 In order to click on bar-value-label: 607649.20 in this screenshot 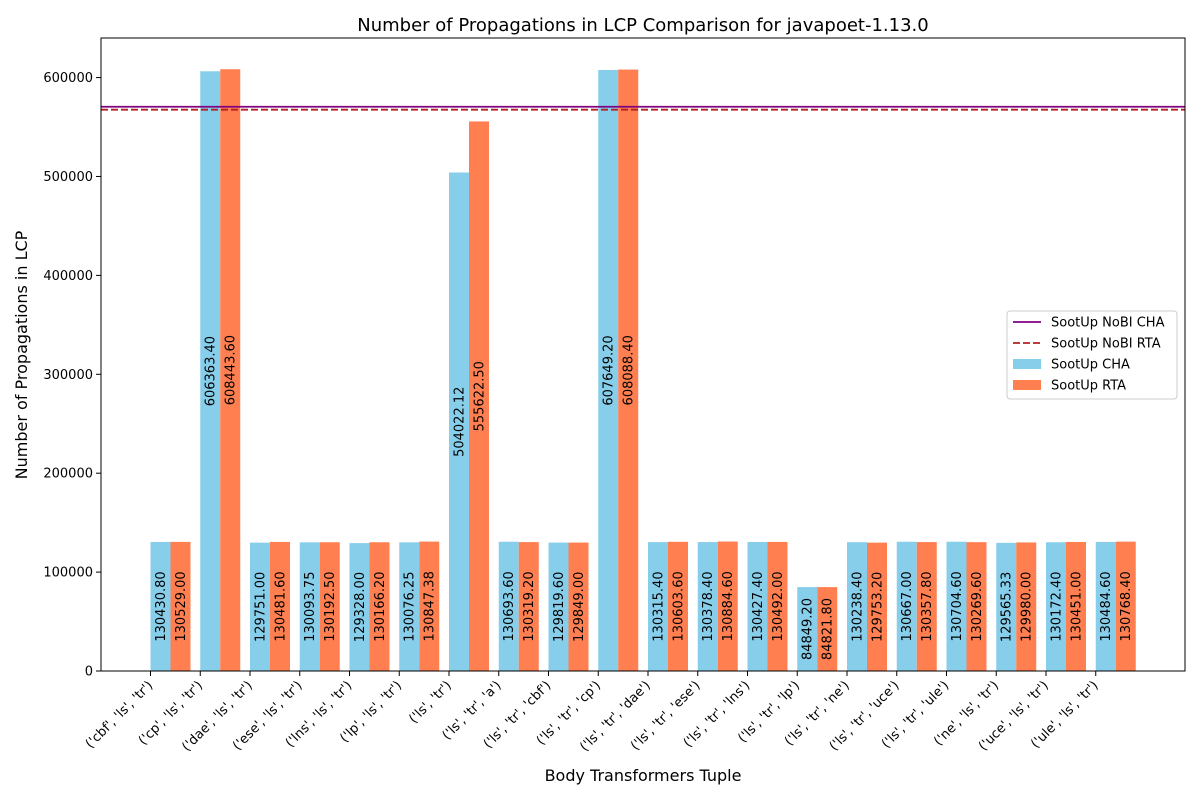, I will do `click(609, 370)`.